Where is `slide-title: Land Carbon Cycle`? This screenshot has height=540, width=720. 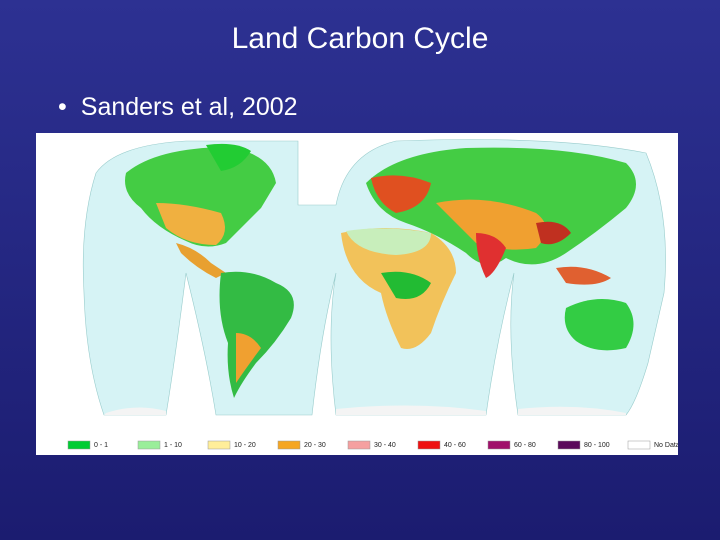
slide-title: Land Carbon Cycle is located at coordinates (360, 38).